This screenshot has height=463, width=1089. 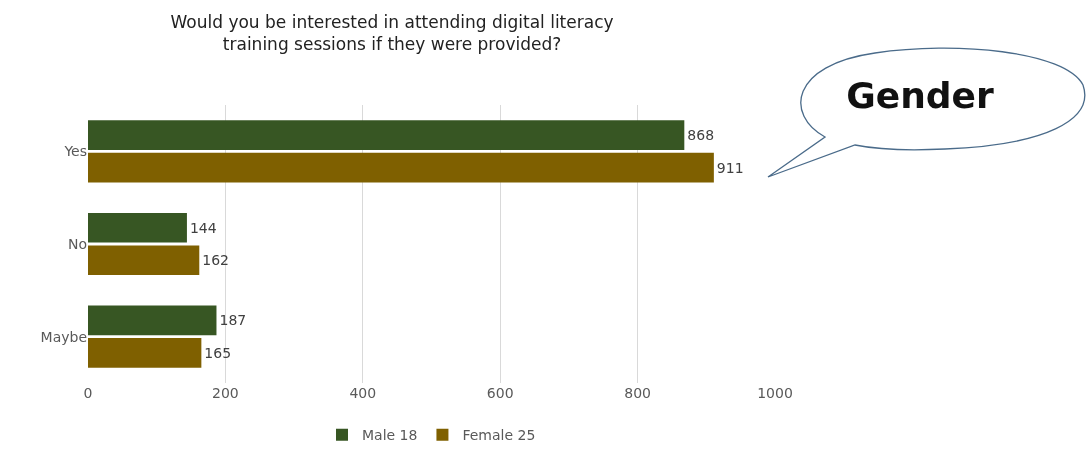 I want to click on x-tick-label: 200, so click(x=225, y=393).